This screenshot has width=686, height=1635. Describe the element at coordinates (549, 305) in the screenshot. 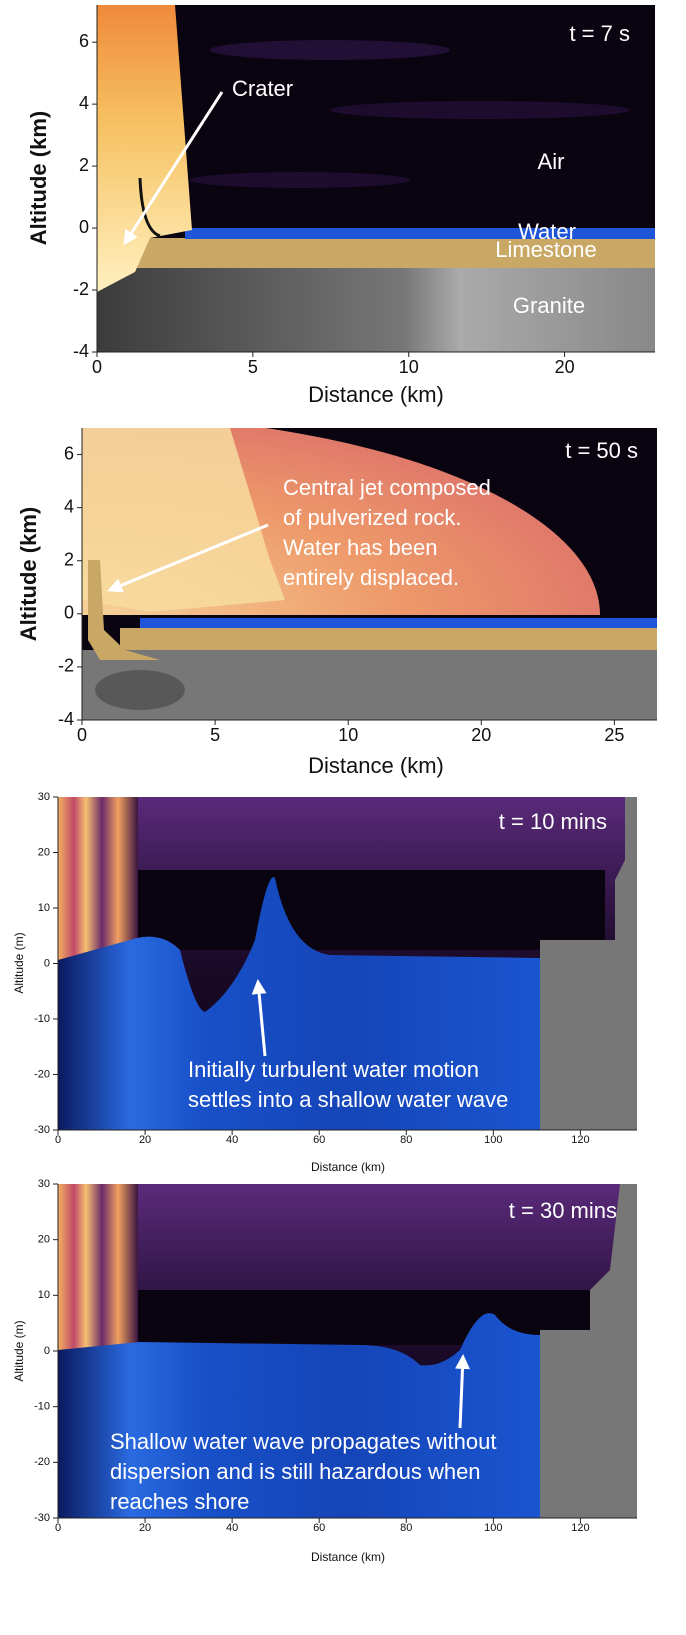

I see `region-label: Granite` at that location.